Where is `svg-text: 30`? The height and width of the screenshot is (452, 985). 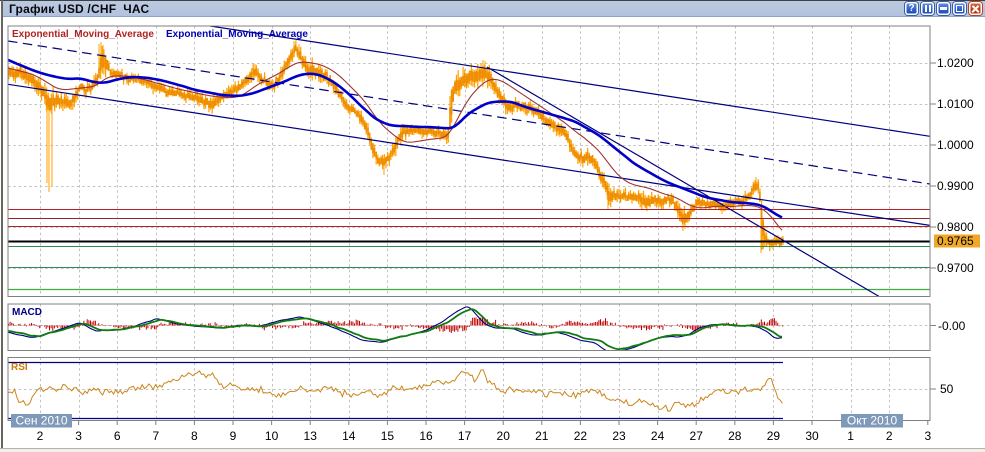 svg-text: 30 is located at coordinates (812, 436).